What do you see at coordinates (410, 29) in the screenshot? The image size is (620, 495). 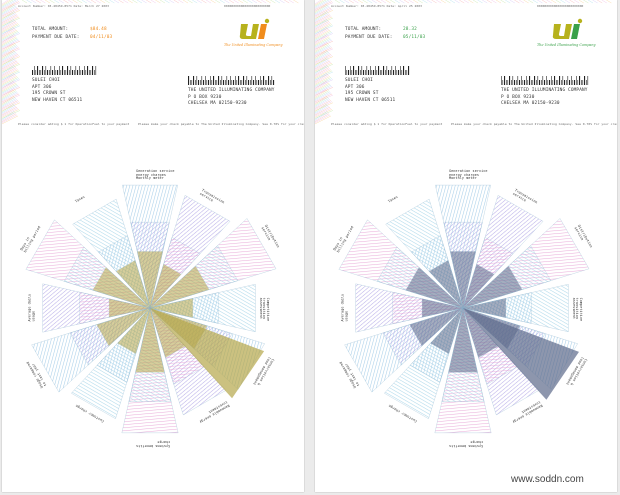 I see `total-amount-value: 28.32` at bounding box center [410, 29].